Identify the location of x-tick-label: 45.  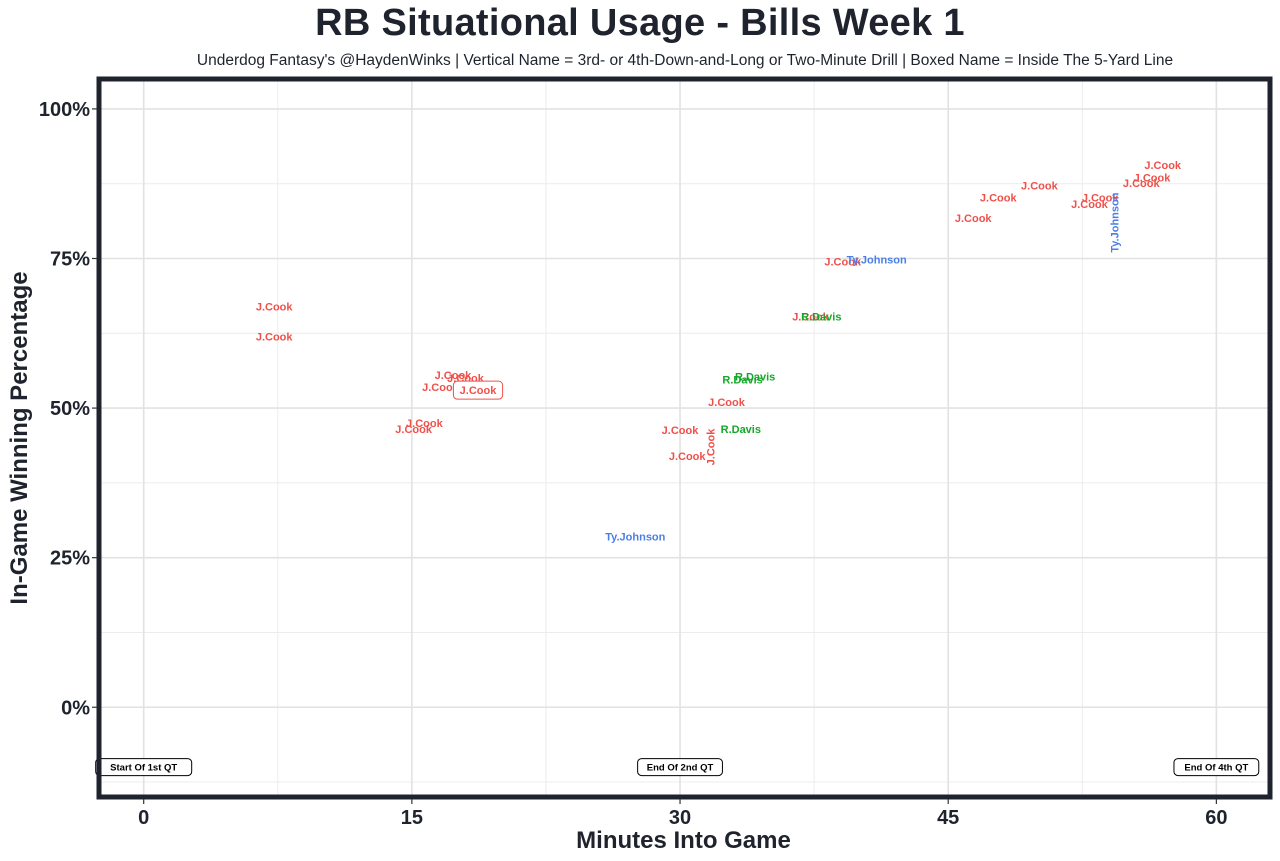
(948, 818).